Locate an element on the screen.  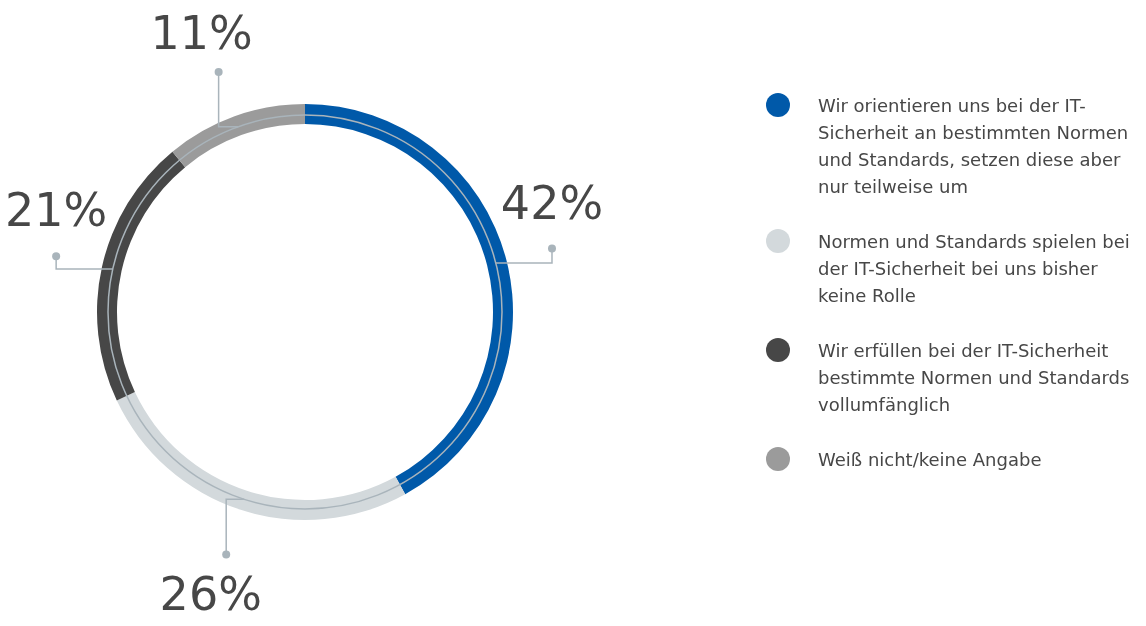
legend-label: Wir erfüllen bei der IT-Sicherheit bestimmte Normen und Standards vollumfänglich is located at coordinates (974, 377).